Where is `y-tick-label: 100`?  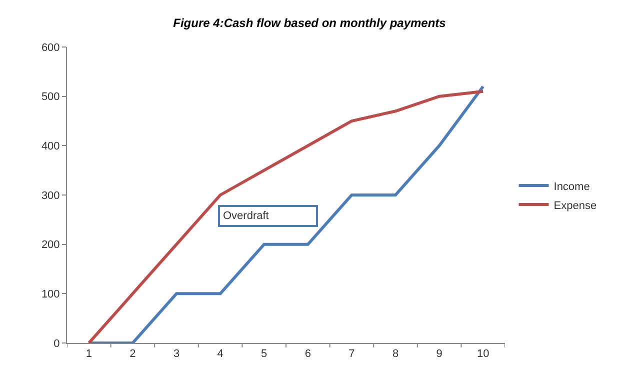 y-tick-label: 100 is located at coordinates (50, 294).